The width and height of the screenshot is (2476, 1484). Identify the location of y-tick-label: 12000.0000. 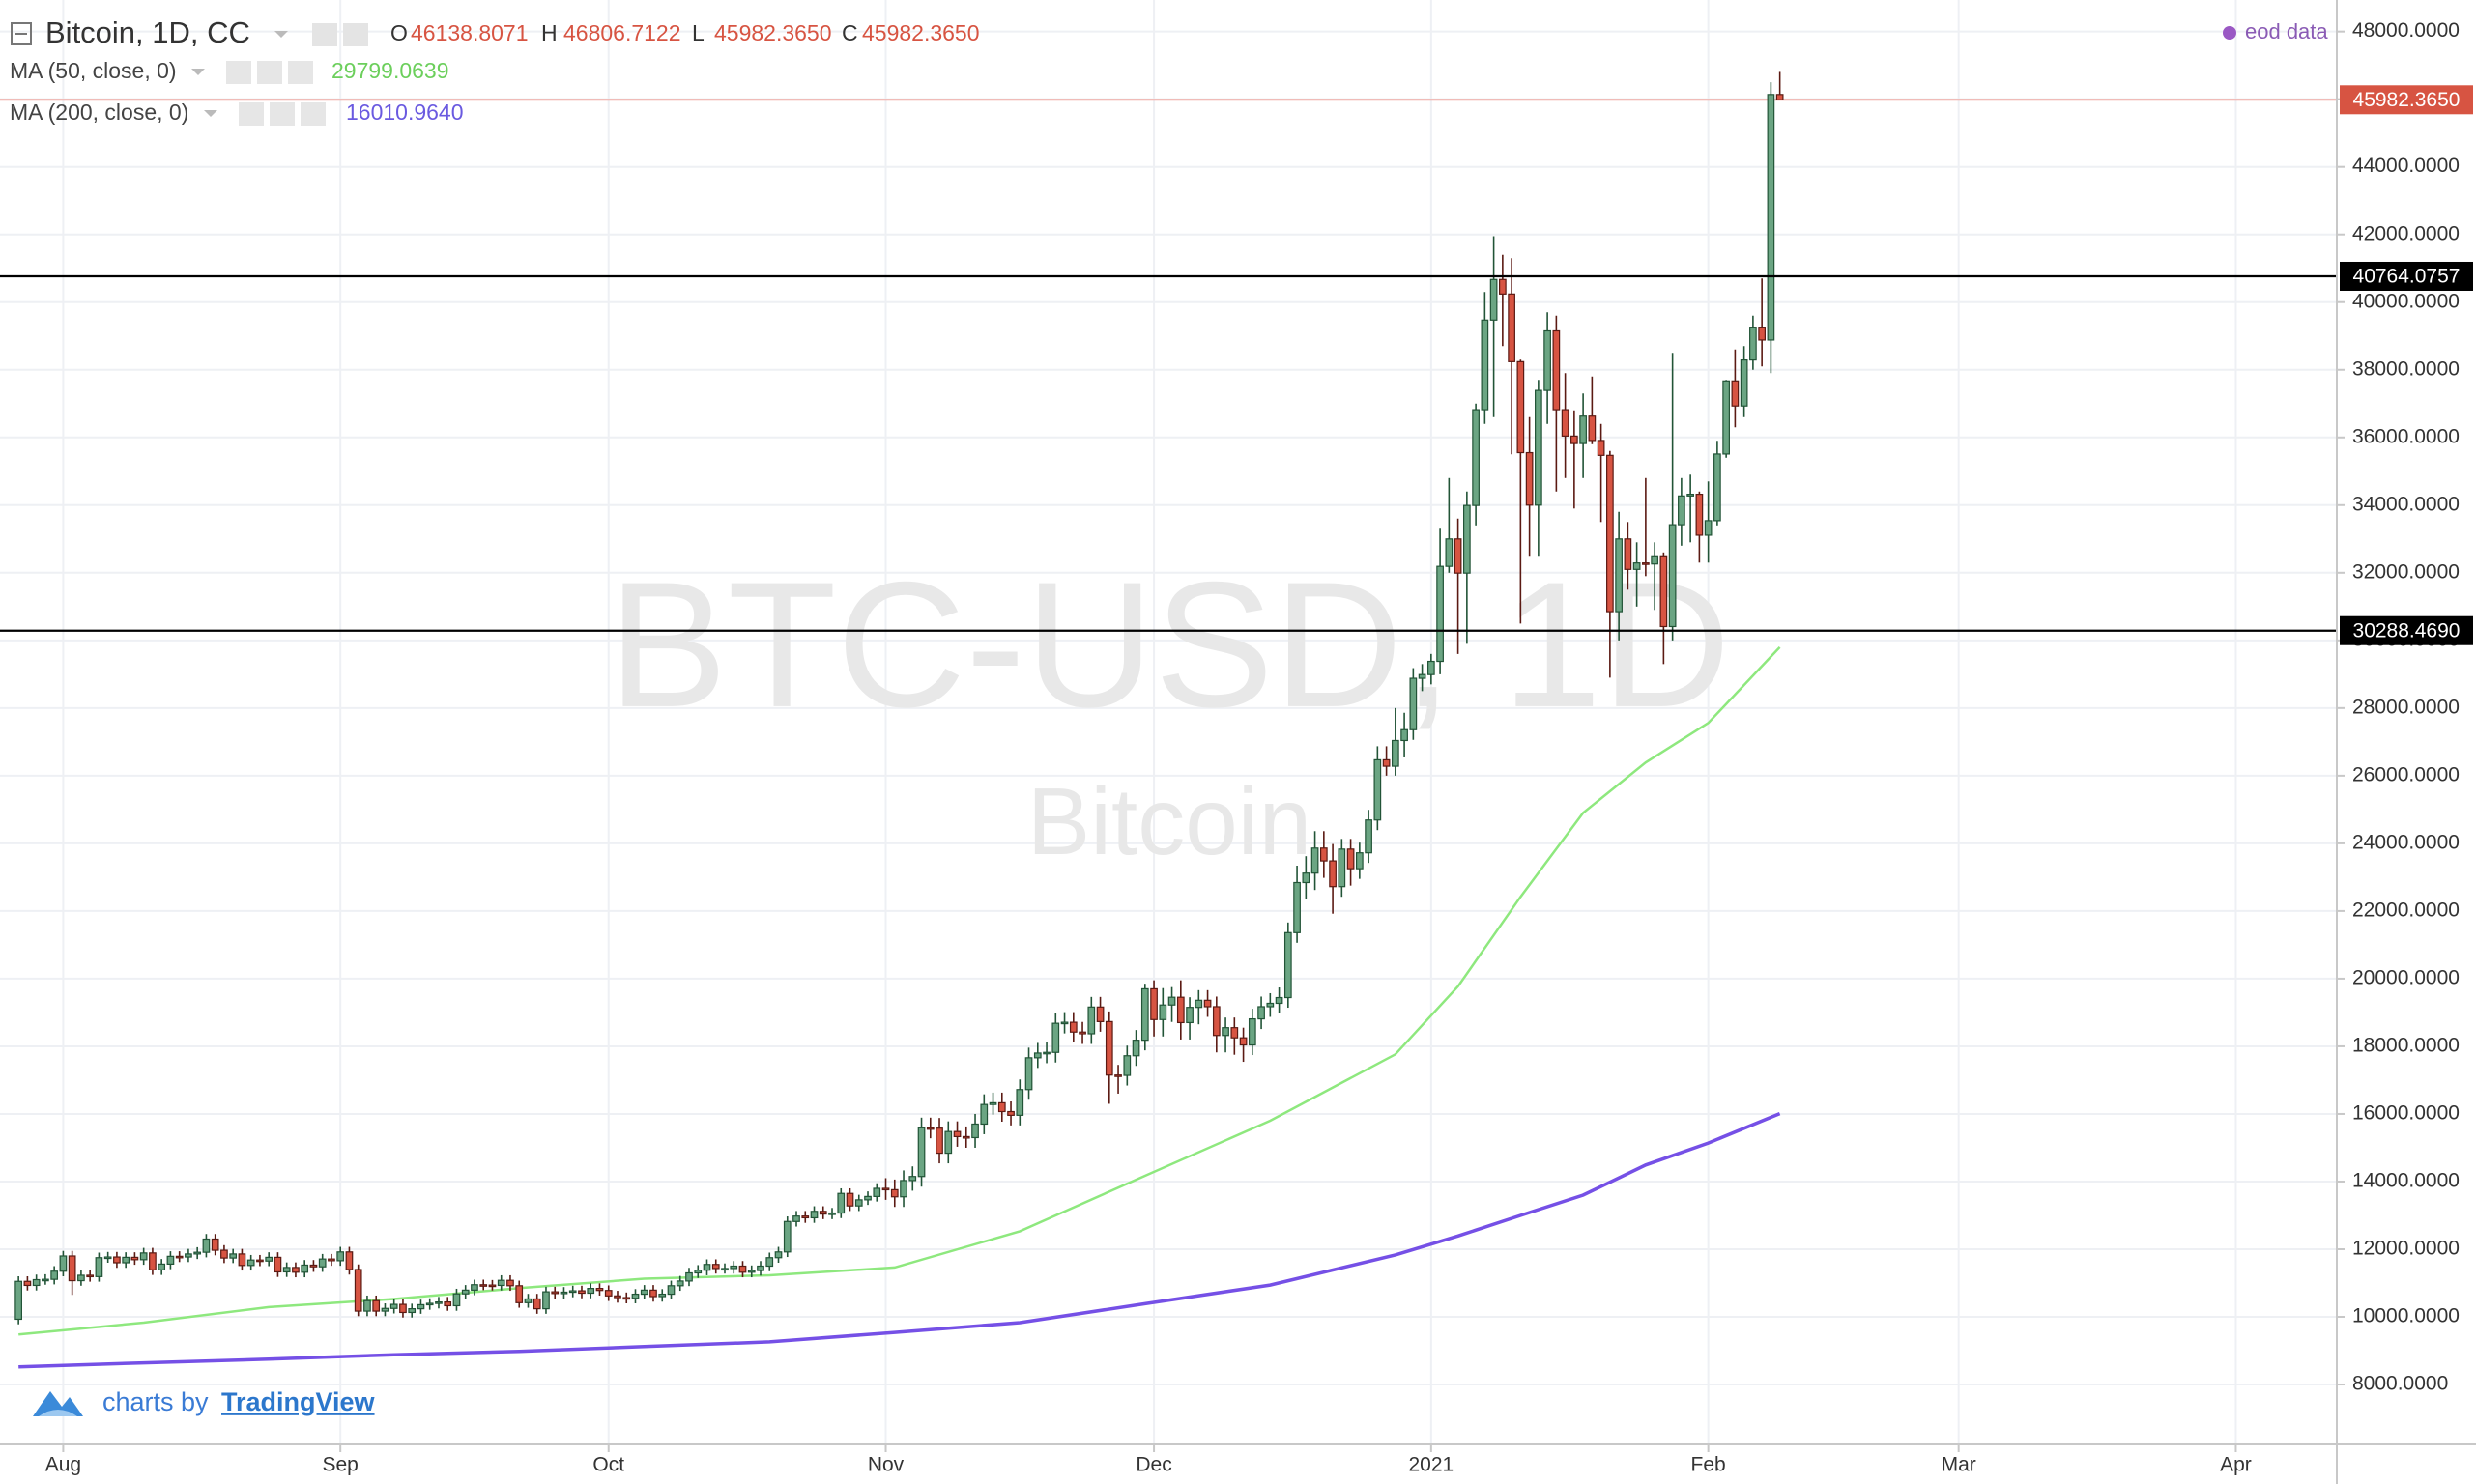
(2406, 1249).